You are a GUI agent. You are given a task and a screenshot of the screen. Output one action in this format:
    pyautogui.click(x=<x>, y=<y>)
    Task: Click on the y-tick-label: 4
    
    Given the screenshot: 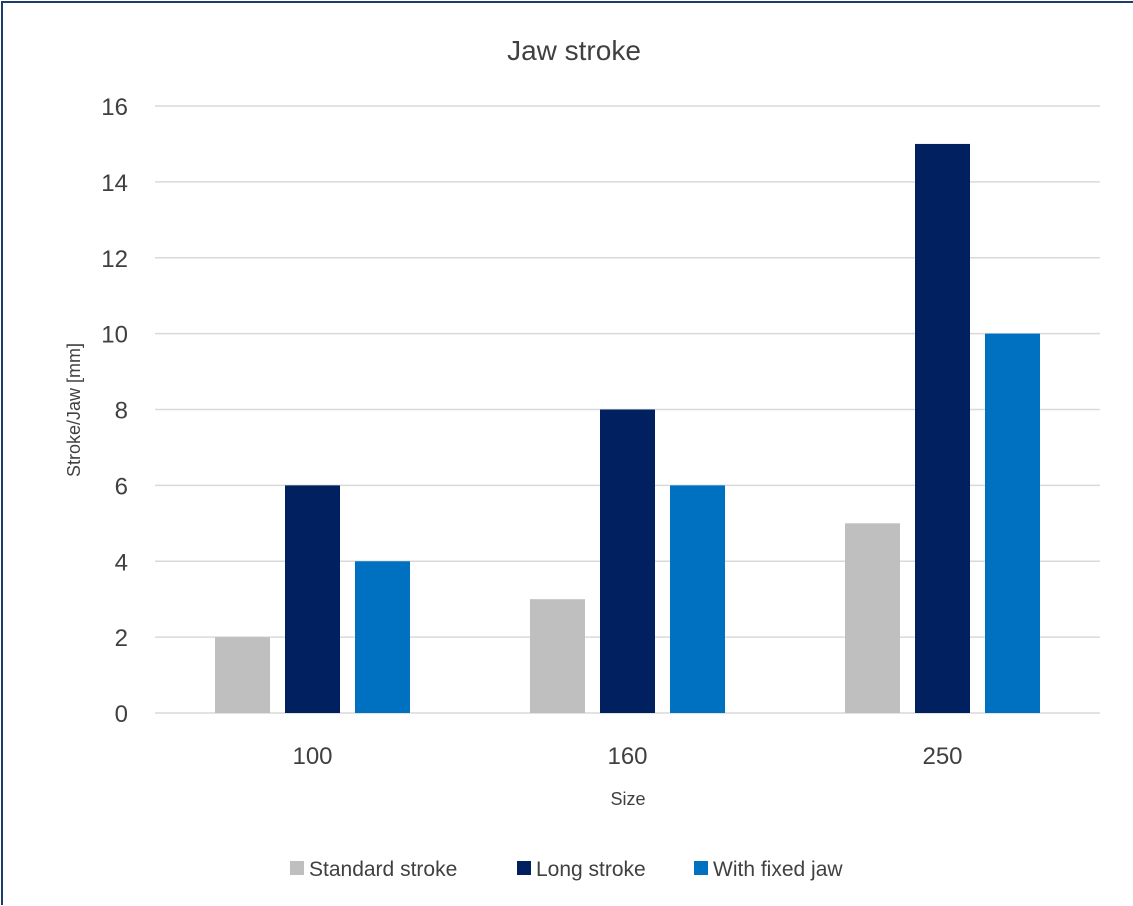 What is the action you would take?
    pyautogui.click(x=121, y=562)
    